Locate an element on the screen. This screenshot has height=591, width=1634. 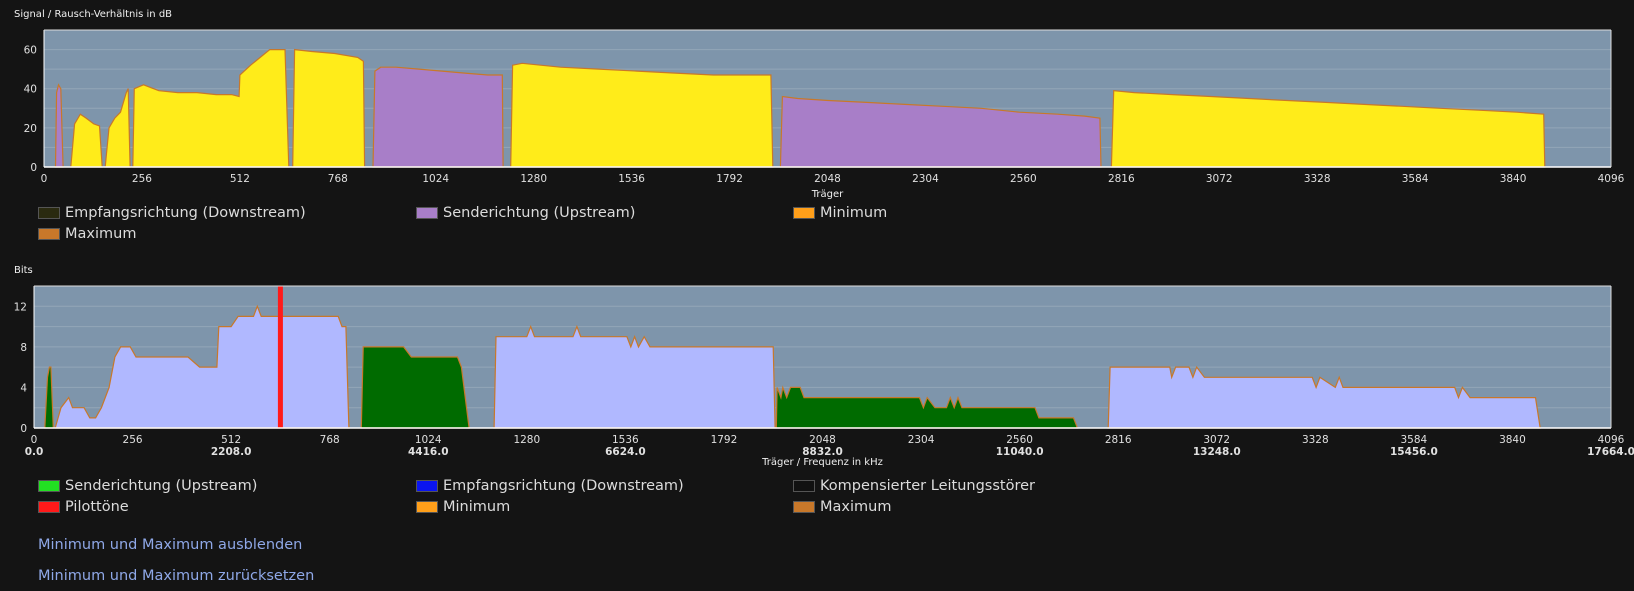
bits-chart-title: Bits is located at coordinates (23, 270).